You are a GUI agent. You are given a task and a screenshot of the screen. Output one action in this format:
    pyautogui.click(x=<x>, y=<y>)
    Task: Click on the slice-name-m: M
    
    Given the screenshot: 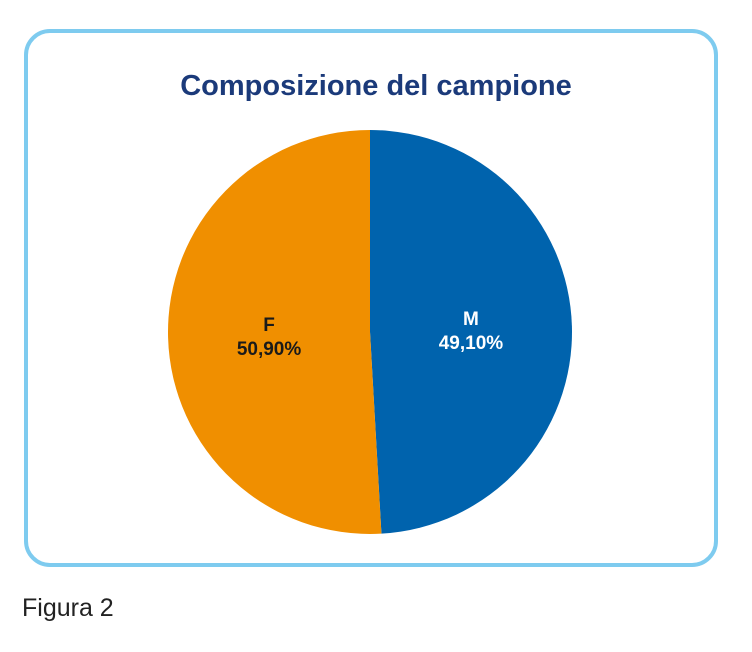 What is the action you would take?
    pyautogui.click(x=471, y=319)
    